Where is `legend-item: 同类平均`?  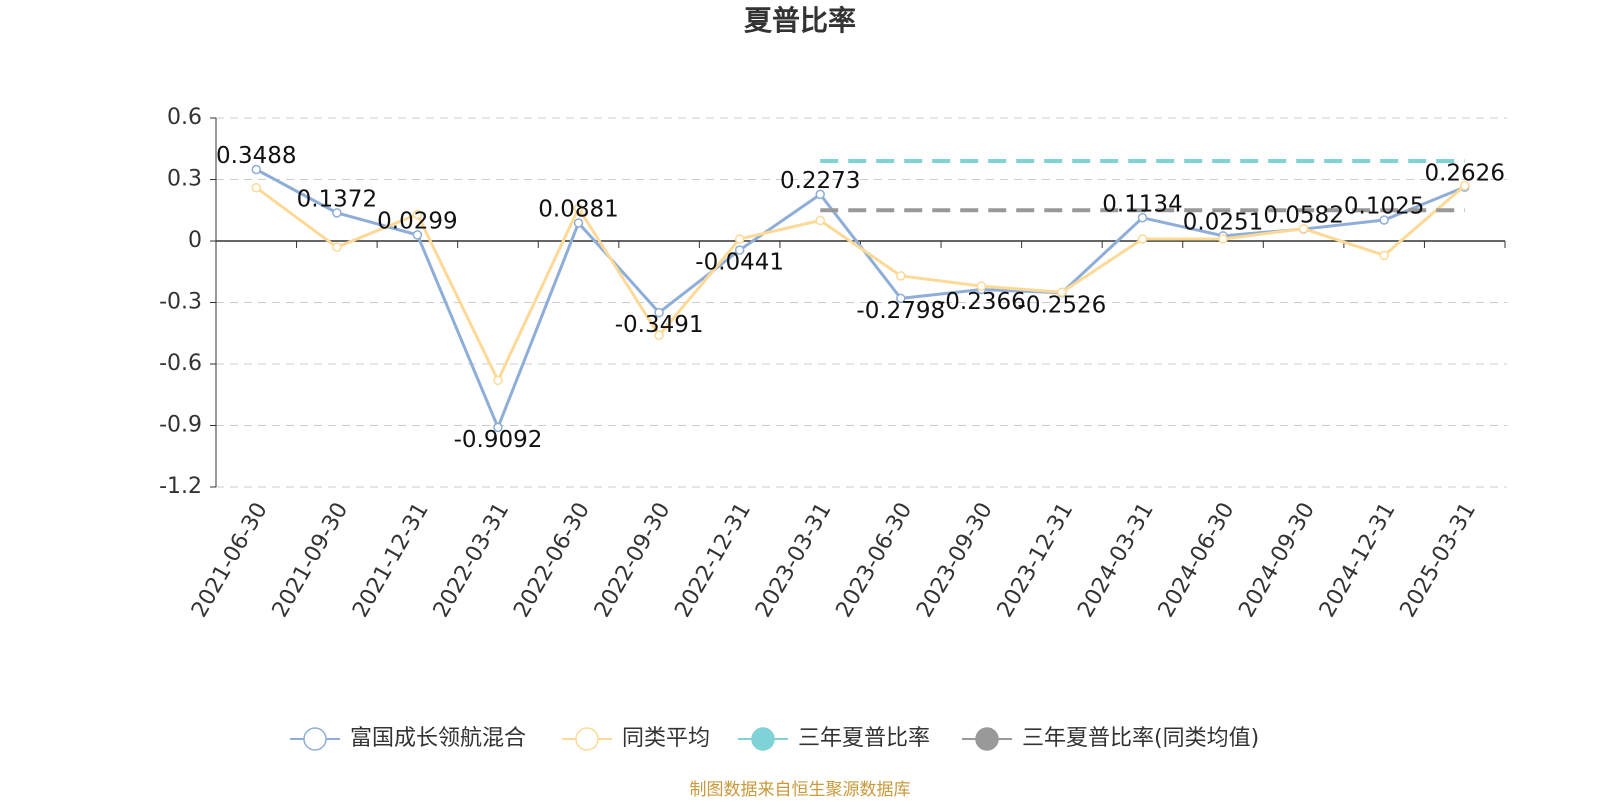
legend-item: 同类平均 is located at coordinates (636, 738).